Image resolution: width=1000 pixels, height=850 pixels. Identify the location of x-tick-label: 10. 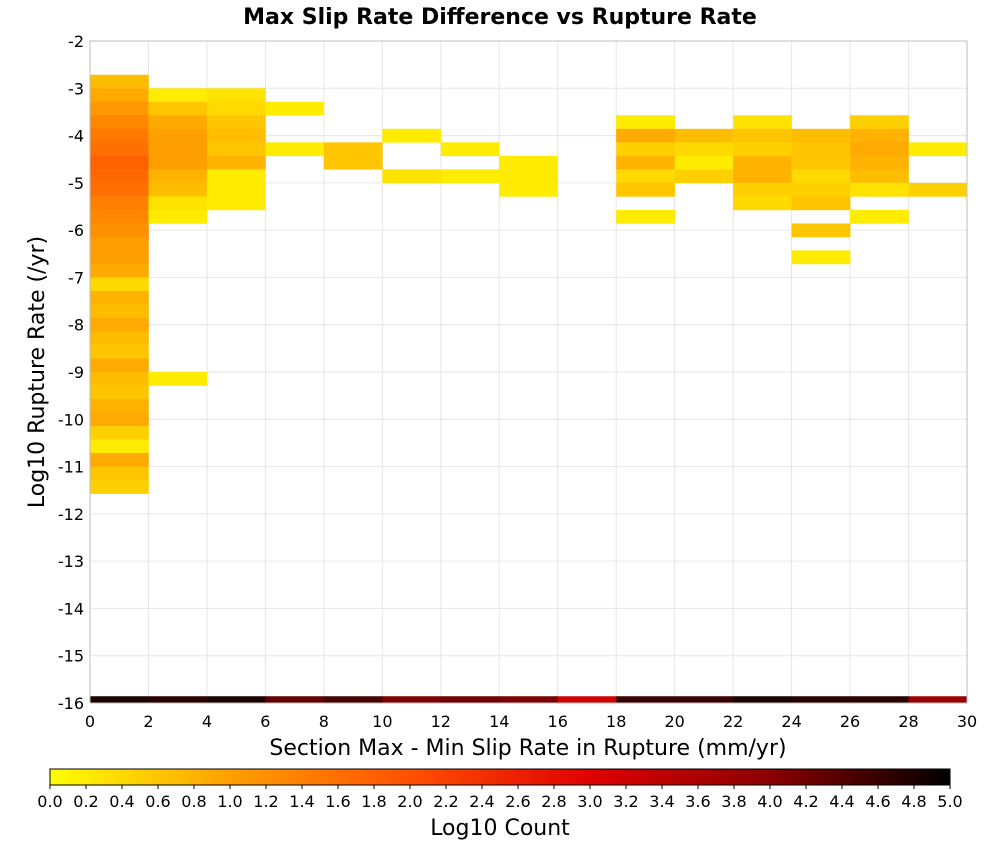
(382, 721).